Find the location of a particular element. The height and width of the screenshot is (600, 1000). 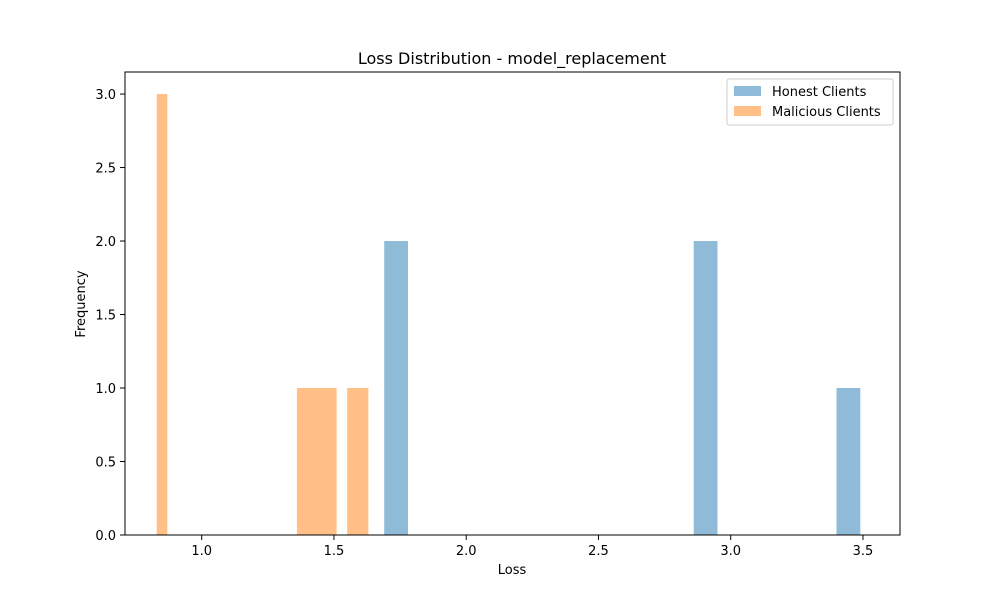

legend-swatch-honest is located at coordinates (747, 91).